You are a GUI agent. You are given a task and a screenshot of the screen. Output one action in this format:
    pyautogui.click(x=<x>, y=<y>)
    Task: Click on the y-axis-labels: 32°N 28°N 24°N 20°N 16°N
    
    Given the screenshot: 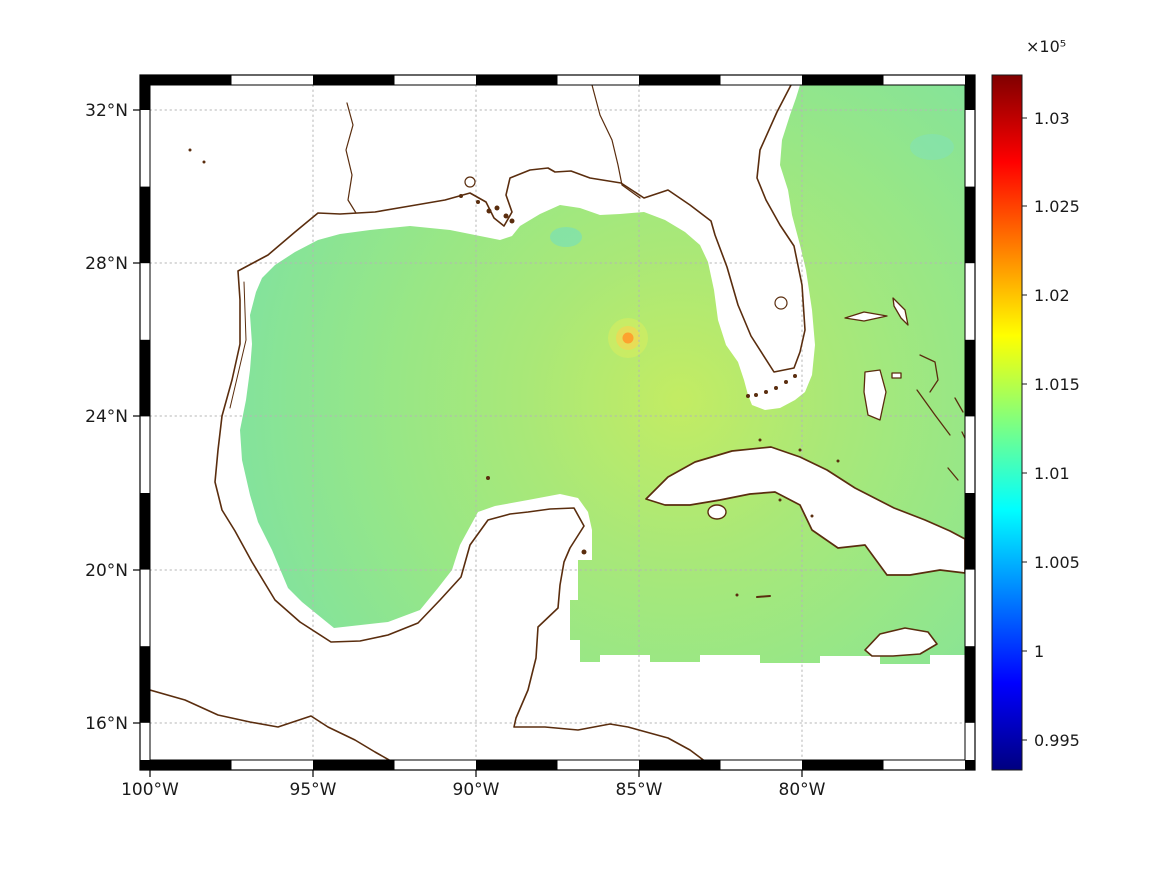 What is the action you would take?
    pyautogui.click(x=106, y=417)
    